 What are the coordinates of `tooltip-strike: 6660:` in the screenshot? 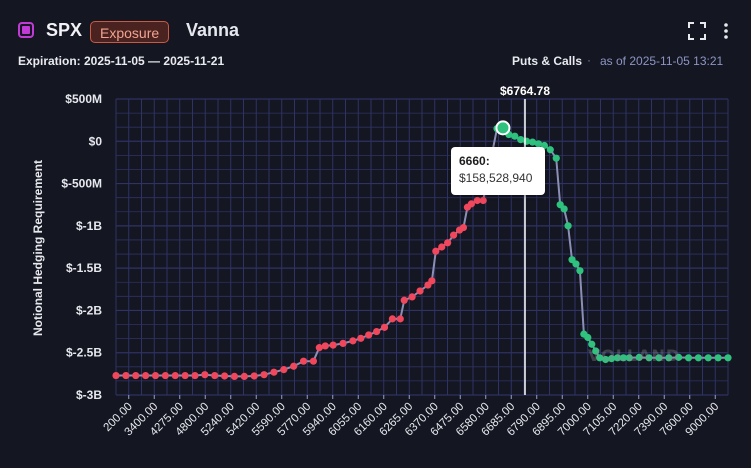 It's located at (474, 161).